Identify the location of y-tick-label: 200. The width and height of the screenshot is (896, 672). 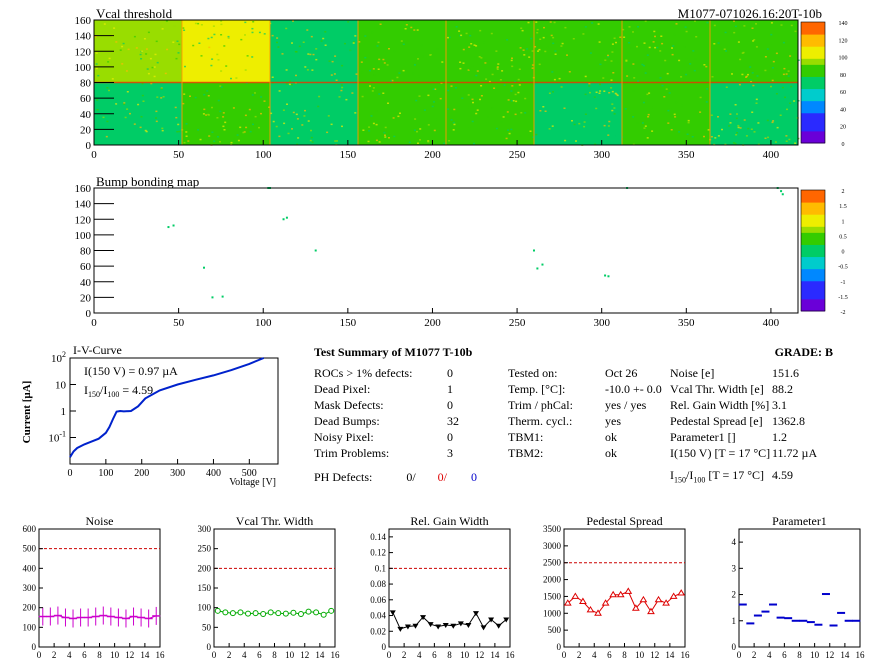
(30, 608).